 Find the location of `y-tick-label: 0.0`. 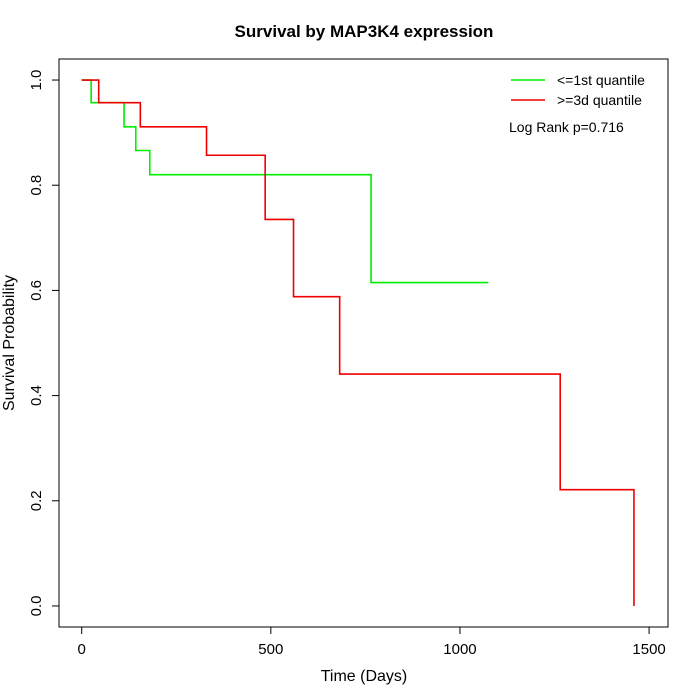

y-tick-label: 0.0 is located at coordinates (36, 606).